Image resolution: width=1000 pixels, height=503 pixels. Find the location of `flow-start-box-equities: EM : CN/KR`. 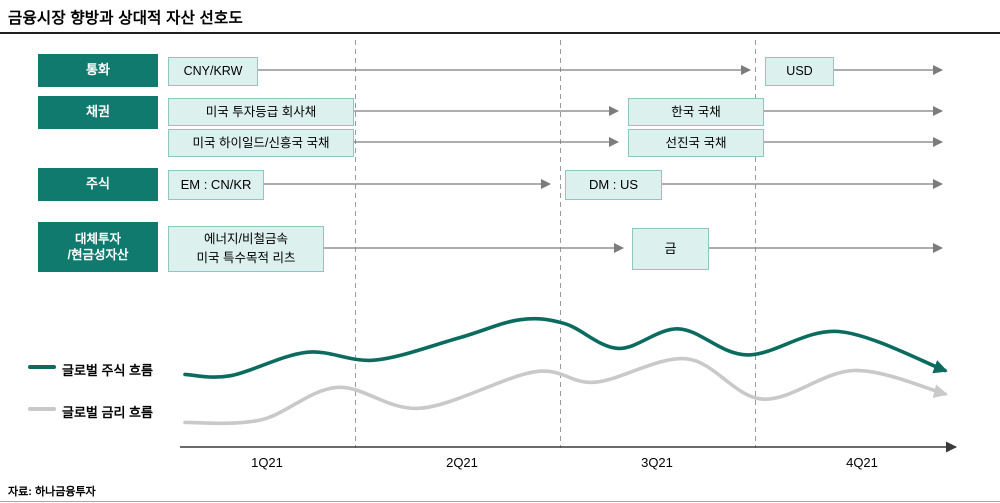

flow-start-box-equities: EM : CN/KR is located at coordinates (216, 185).